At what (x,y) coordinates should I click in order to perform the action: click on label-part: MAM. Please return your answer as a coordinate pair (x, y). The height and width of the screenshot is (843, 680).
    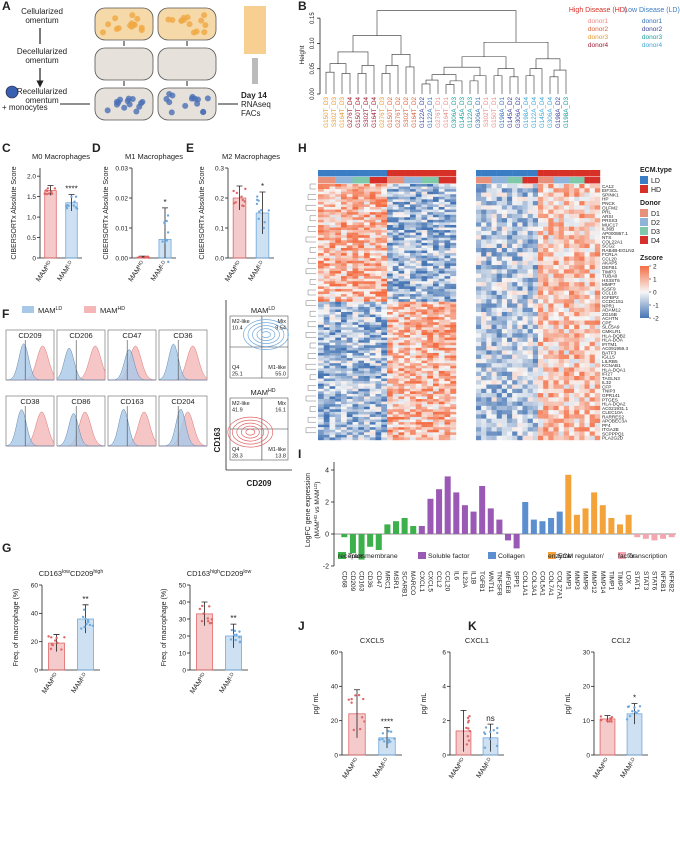
    Looking at the image, I should click on (259, 392).